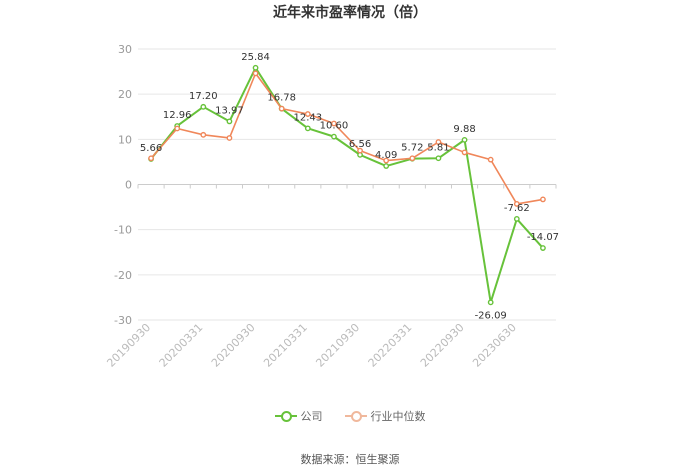 This screenshot has width=700, height=474. What do you see at coordinates (203, 96) in the screenshot?
I see `data-label: 17.20` at bounding box center [203, 96].